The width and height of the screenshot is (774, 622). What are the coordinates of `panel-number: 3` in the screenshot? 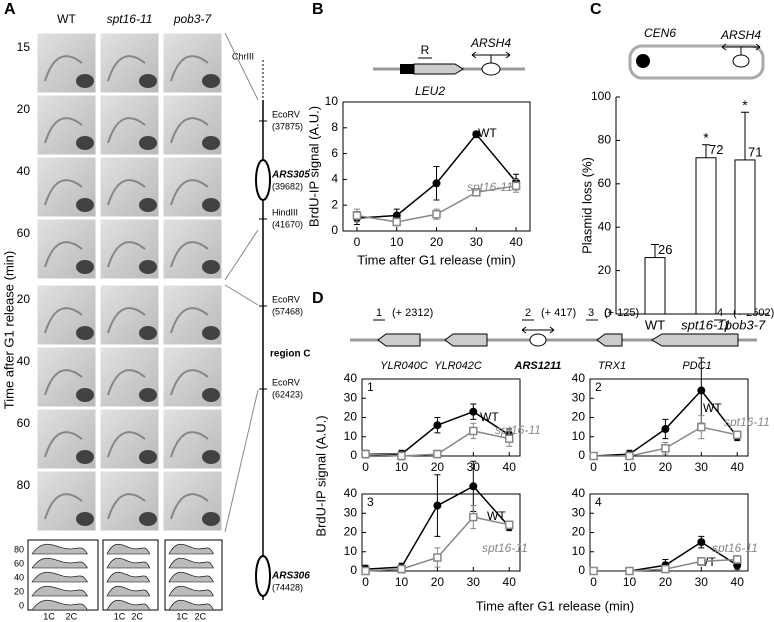 It's located at (370, 502).